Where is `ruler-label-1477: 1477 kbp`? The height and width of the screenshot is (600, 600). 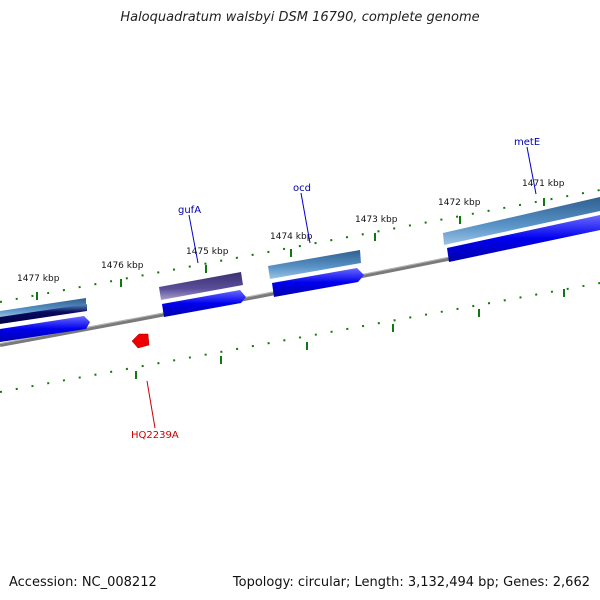 ruler-label-1477: 1477 kbp is located at coordinates (38, 279).